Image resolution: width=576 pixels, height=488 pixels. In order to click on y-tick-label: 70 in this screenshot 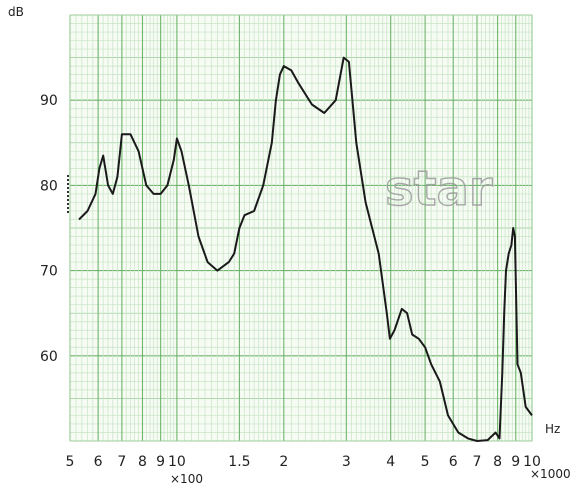, I will do `click(49, 272)`.